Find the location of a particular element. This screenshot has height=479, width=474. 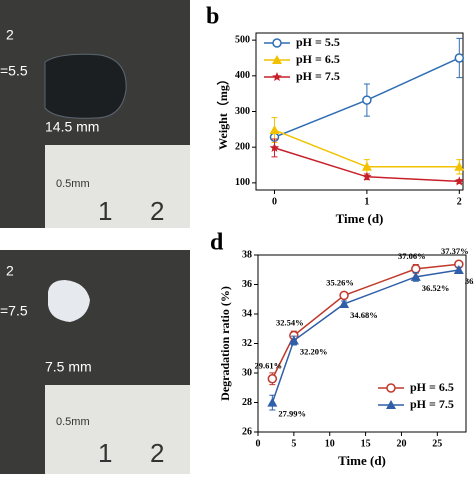

data-label: 27.99% is located at coordinates (292, 414).